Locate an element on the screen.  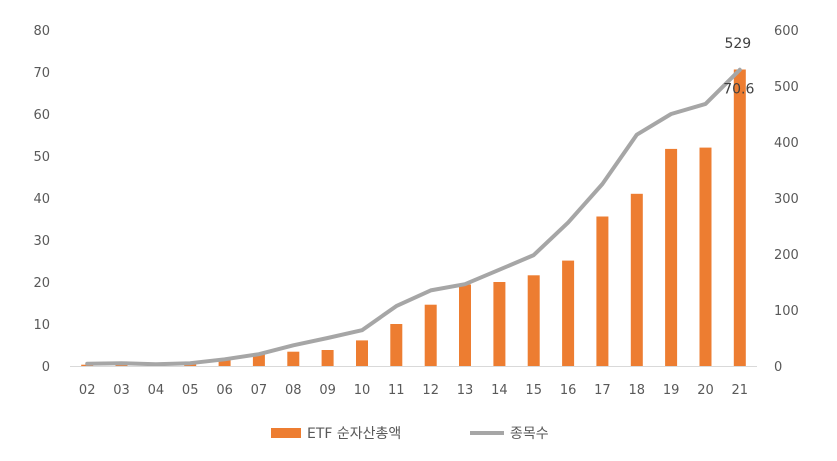
y-right-tick-label: 100 is located at coordinates (786, 311).